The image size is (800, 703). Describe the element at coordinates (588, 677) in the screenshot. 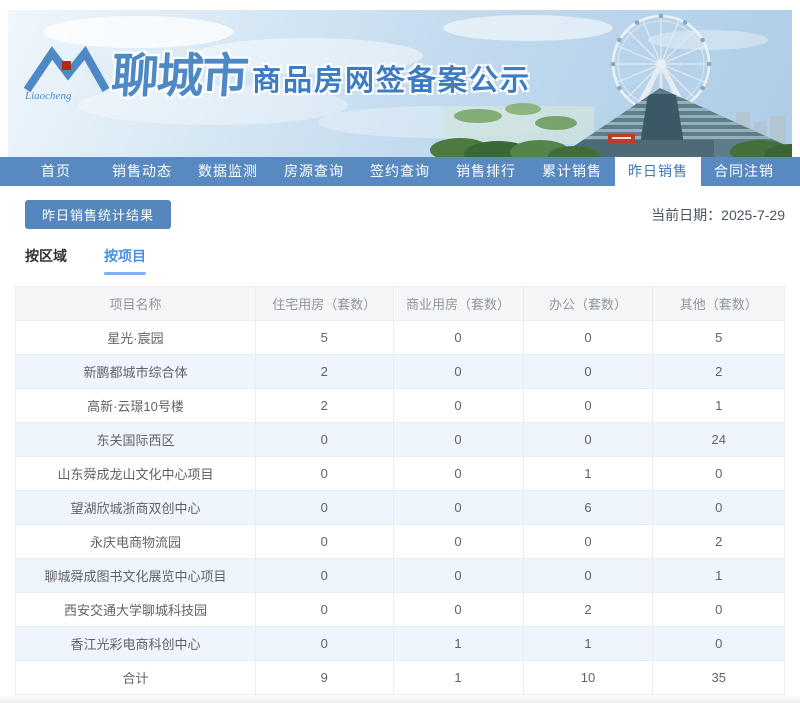

I see `count-cell: 10` at that location.